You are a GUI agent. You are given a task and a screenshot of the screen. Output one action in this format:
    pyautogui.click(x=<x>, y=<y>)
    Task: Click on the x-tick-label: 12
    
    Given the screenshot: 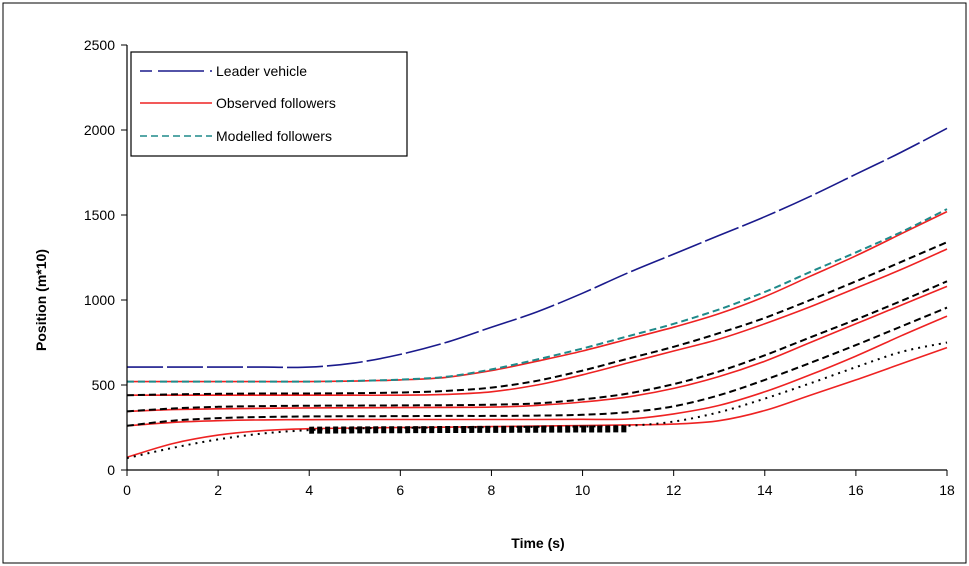 What is the action you would take?
    pyautogui.click(x=674, y=490)
    